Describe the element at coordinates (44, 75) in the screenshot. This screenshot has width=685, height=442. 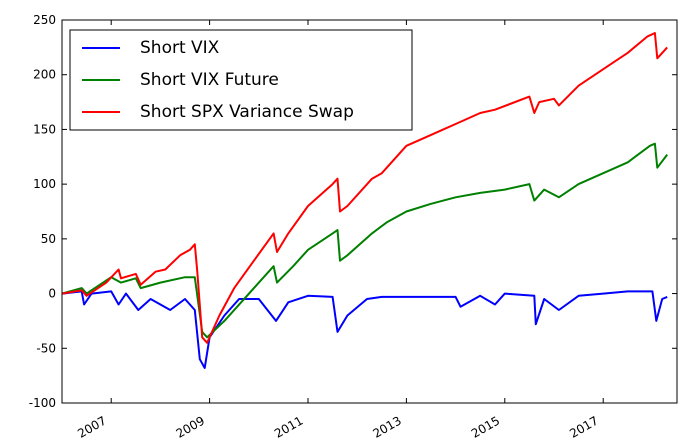
I see `y-tick-label: 200` at that location.